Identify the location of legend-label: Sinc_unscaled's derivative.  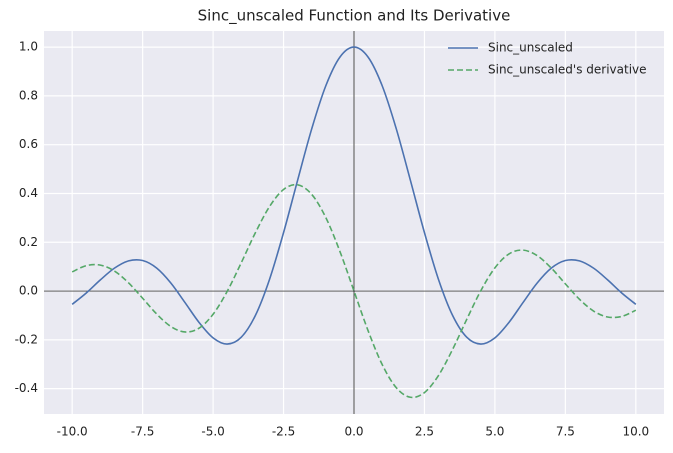
(567, 70).